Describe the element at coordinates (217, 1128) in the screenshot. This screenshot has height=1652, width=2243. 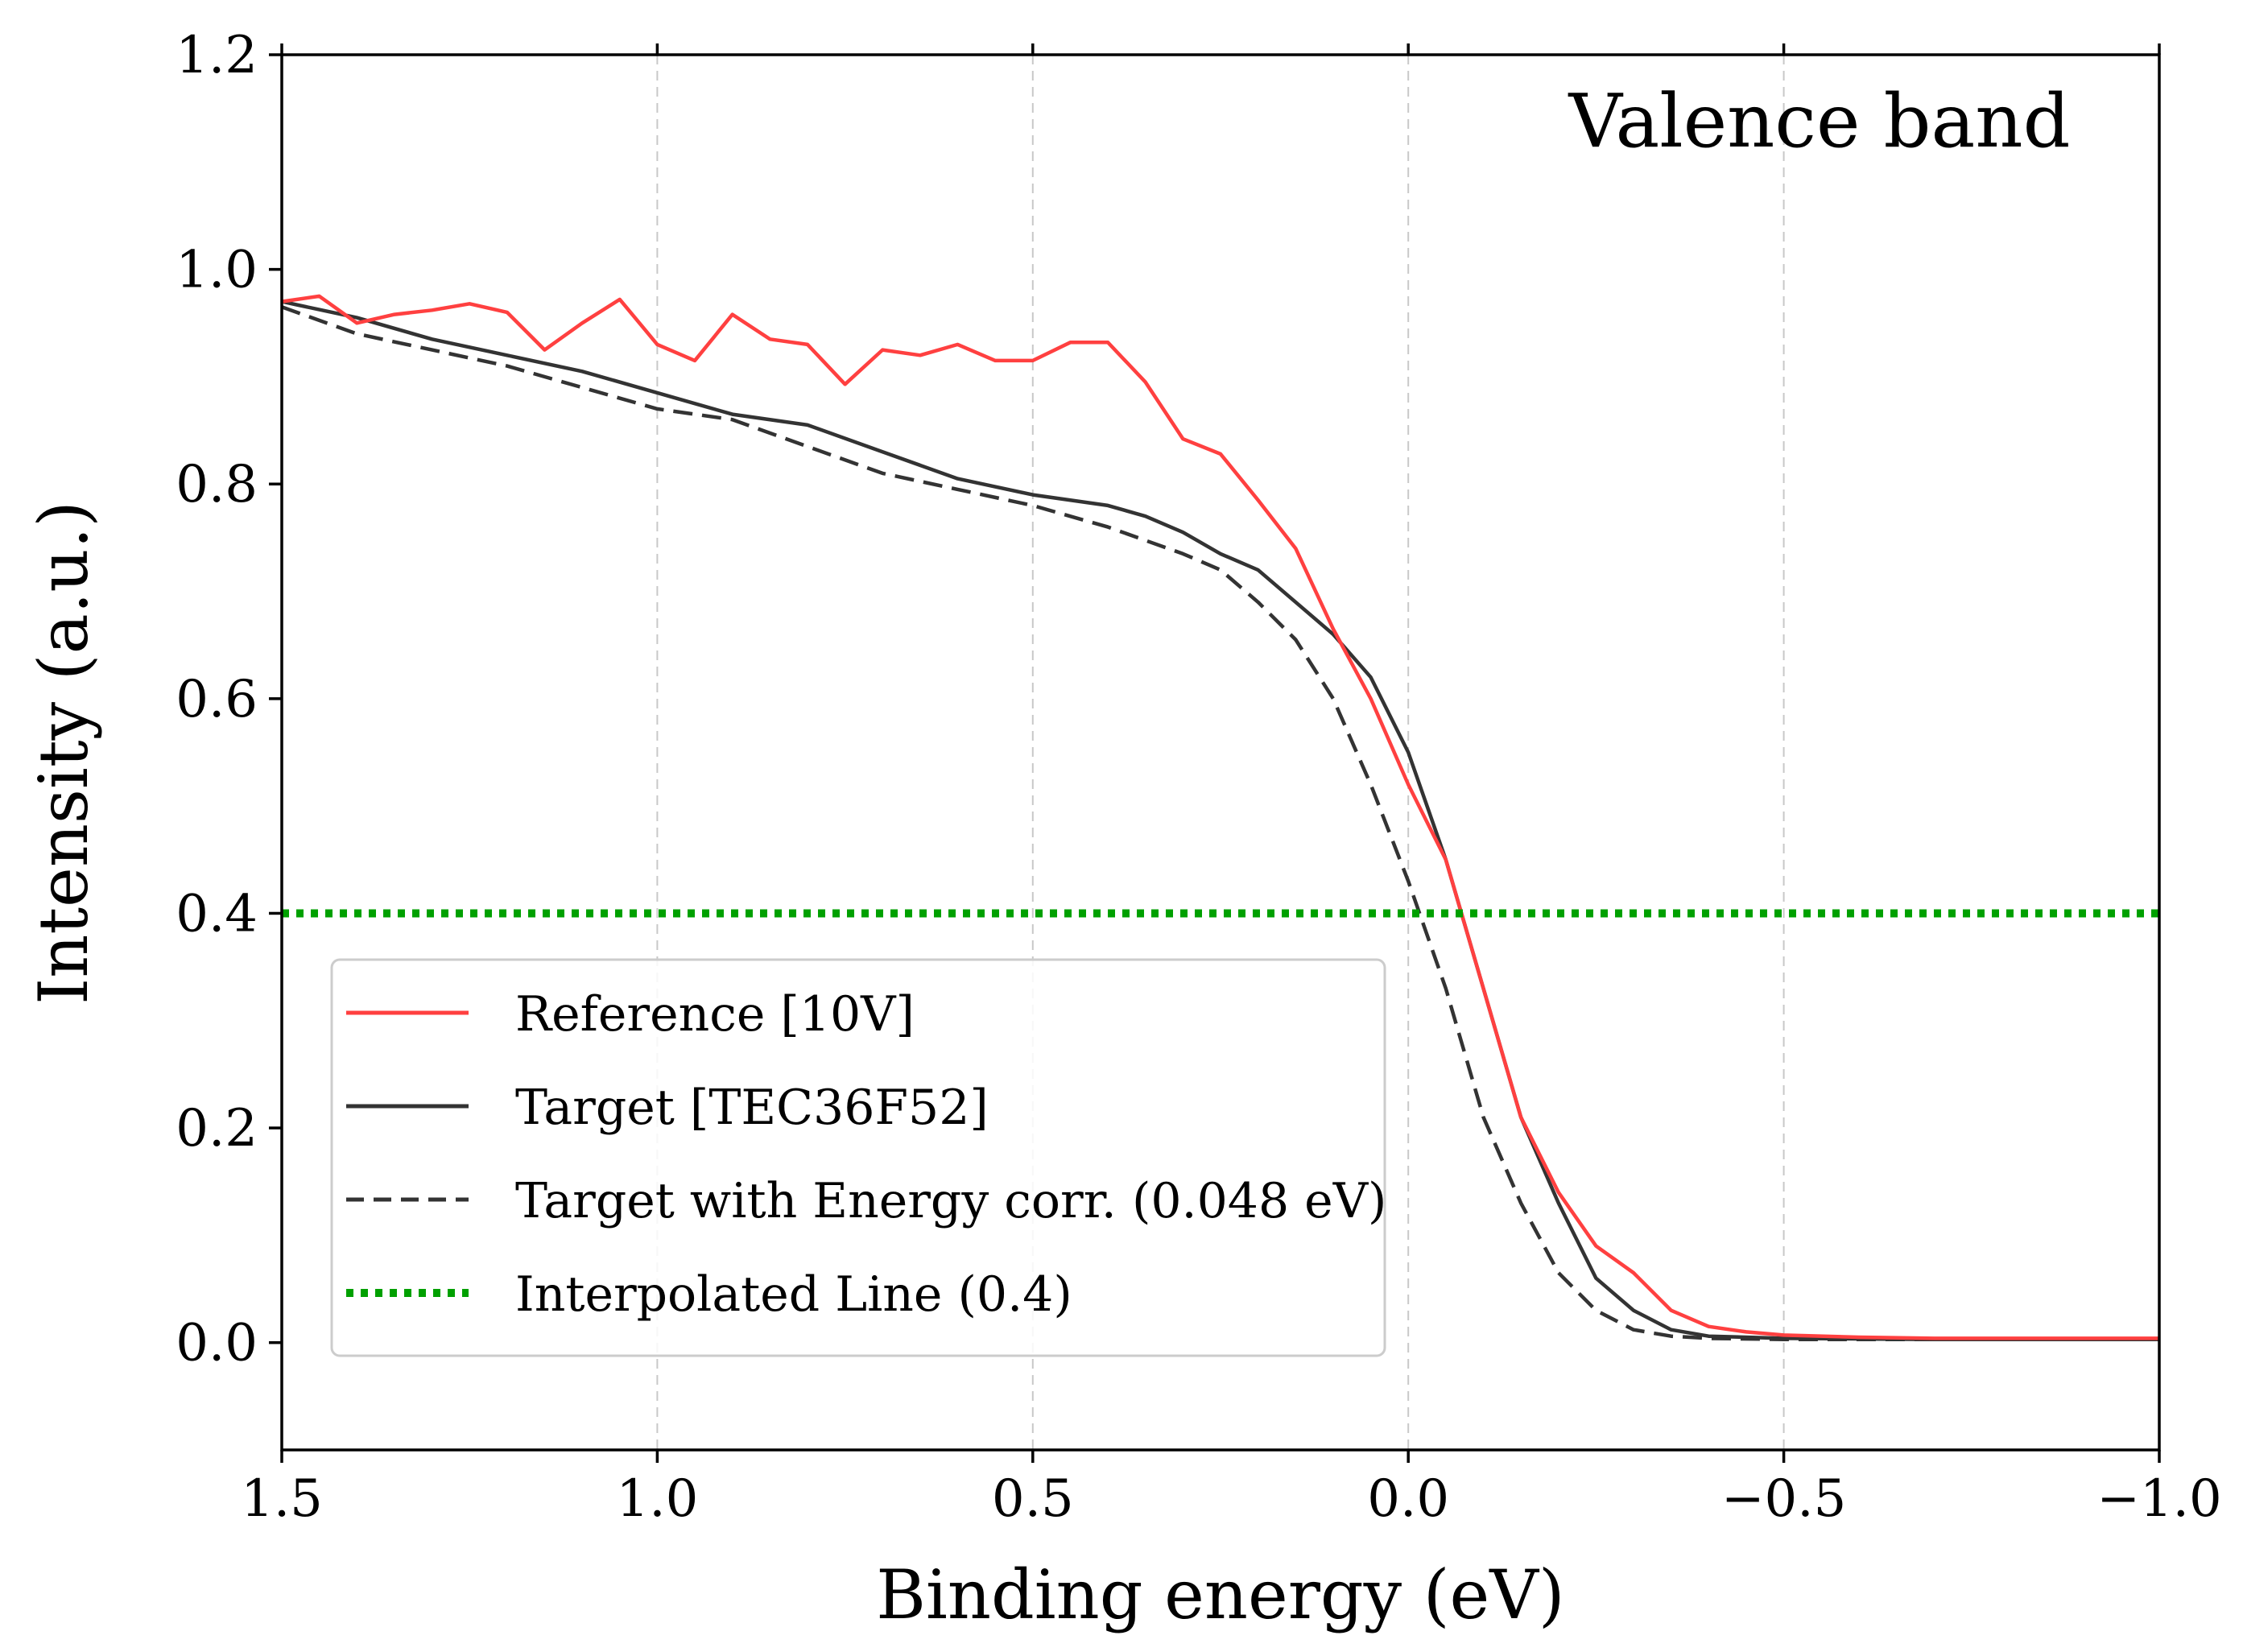
I see `y-tick-label: 0.2` at that location.